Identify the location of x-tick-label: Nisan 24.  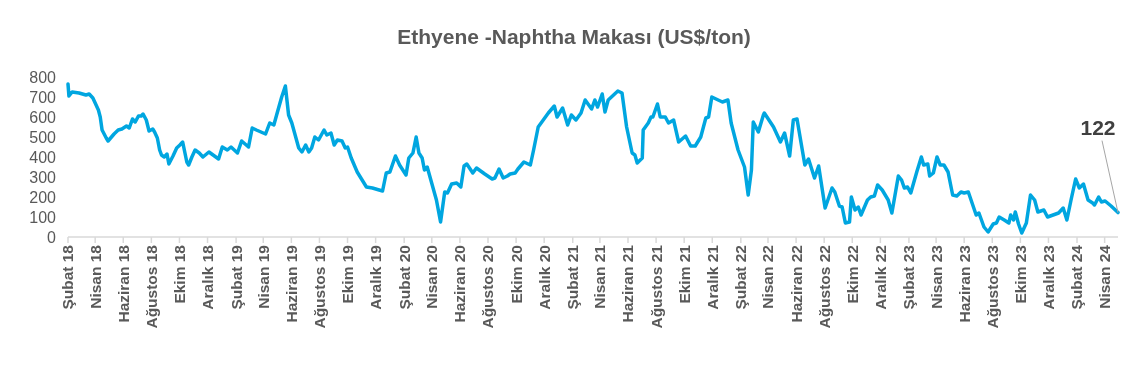
(1105, 276).